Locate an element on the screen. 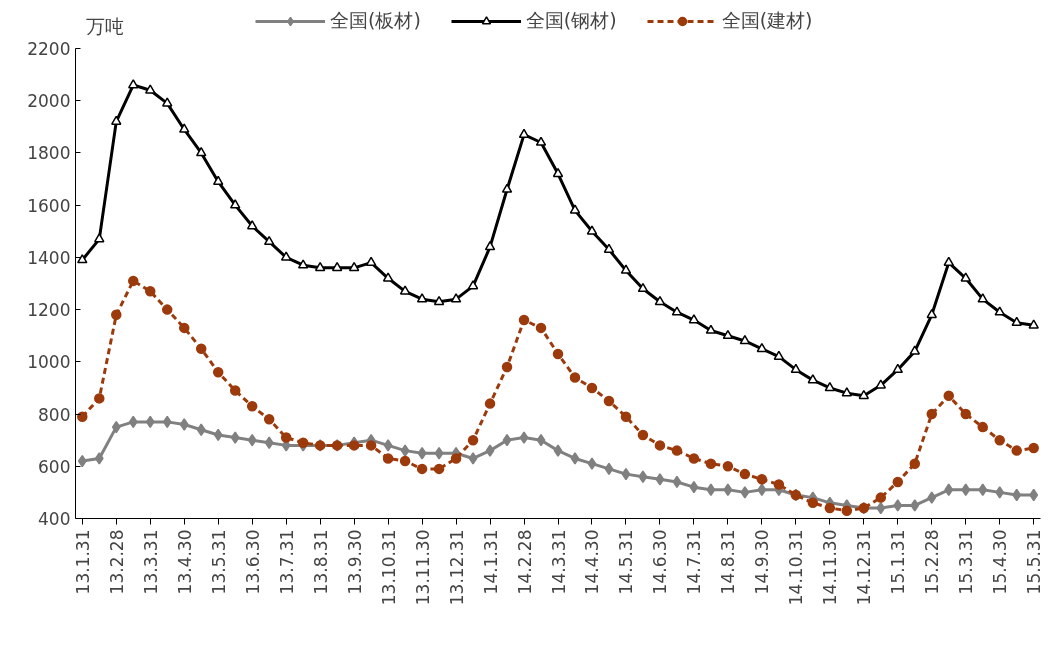  x-tick-label: 15.2.28 is located at coordinates (932, 562).